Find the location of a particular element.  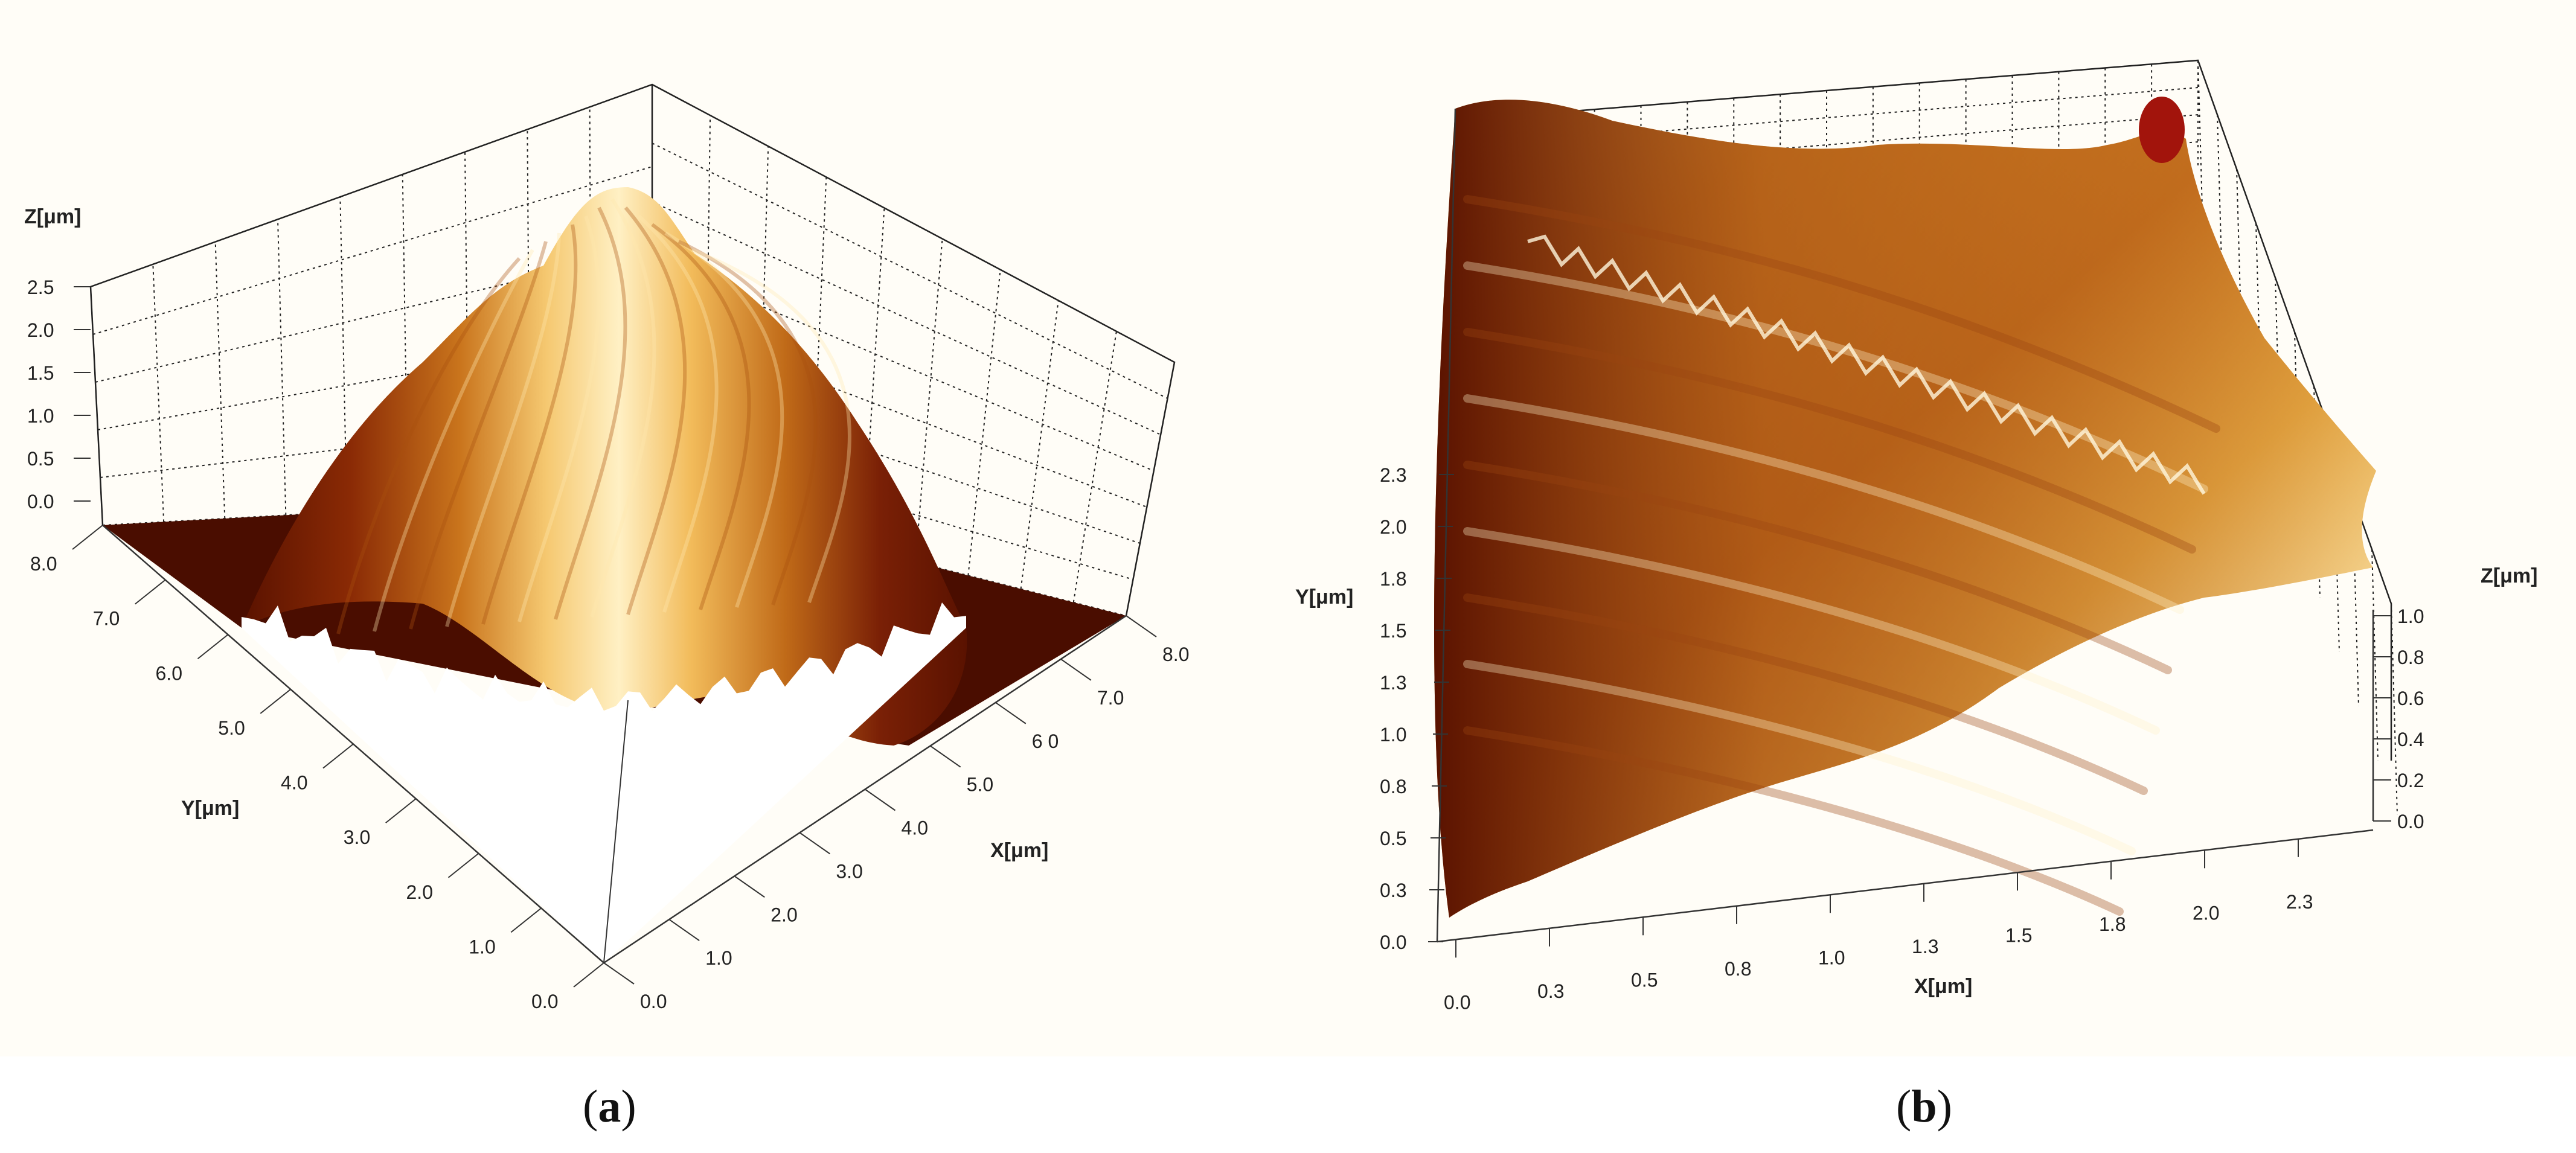

y-tick-label-a: 5.0 is located at coordinates (231, 728).